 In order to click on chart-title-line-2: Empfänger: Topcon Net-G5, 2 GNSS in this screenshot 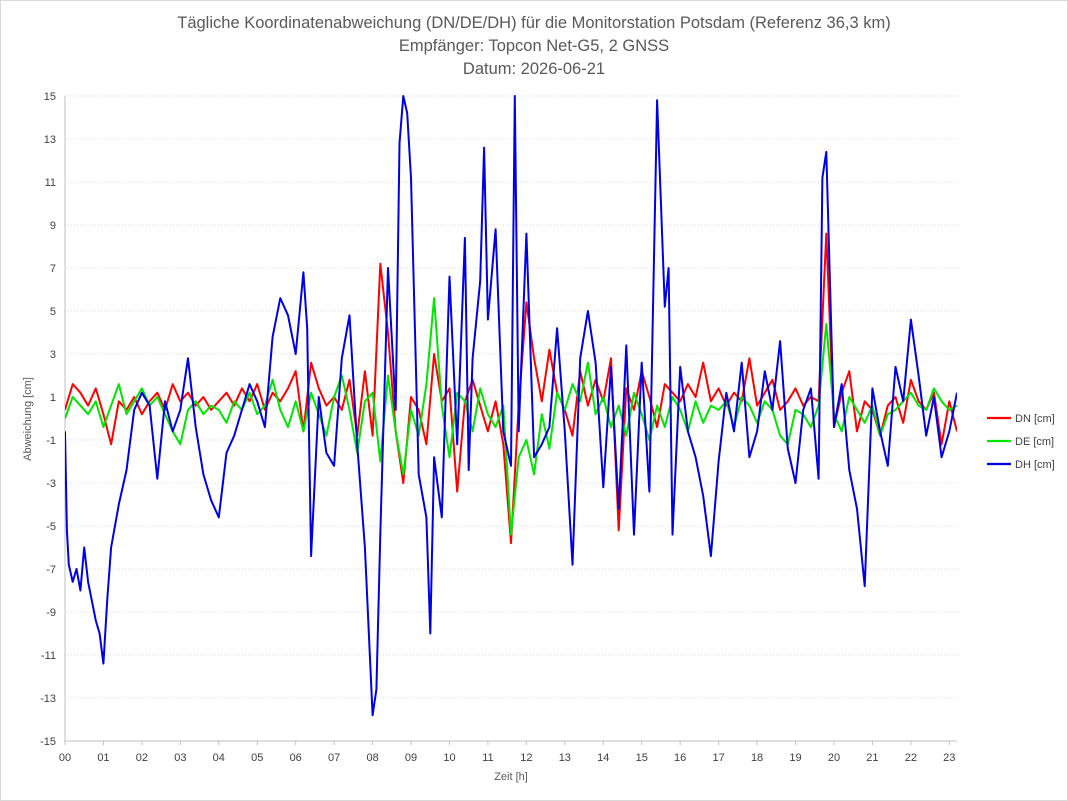, I will do `click(534, 46)`.